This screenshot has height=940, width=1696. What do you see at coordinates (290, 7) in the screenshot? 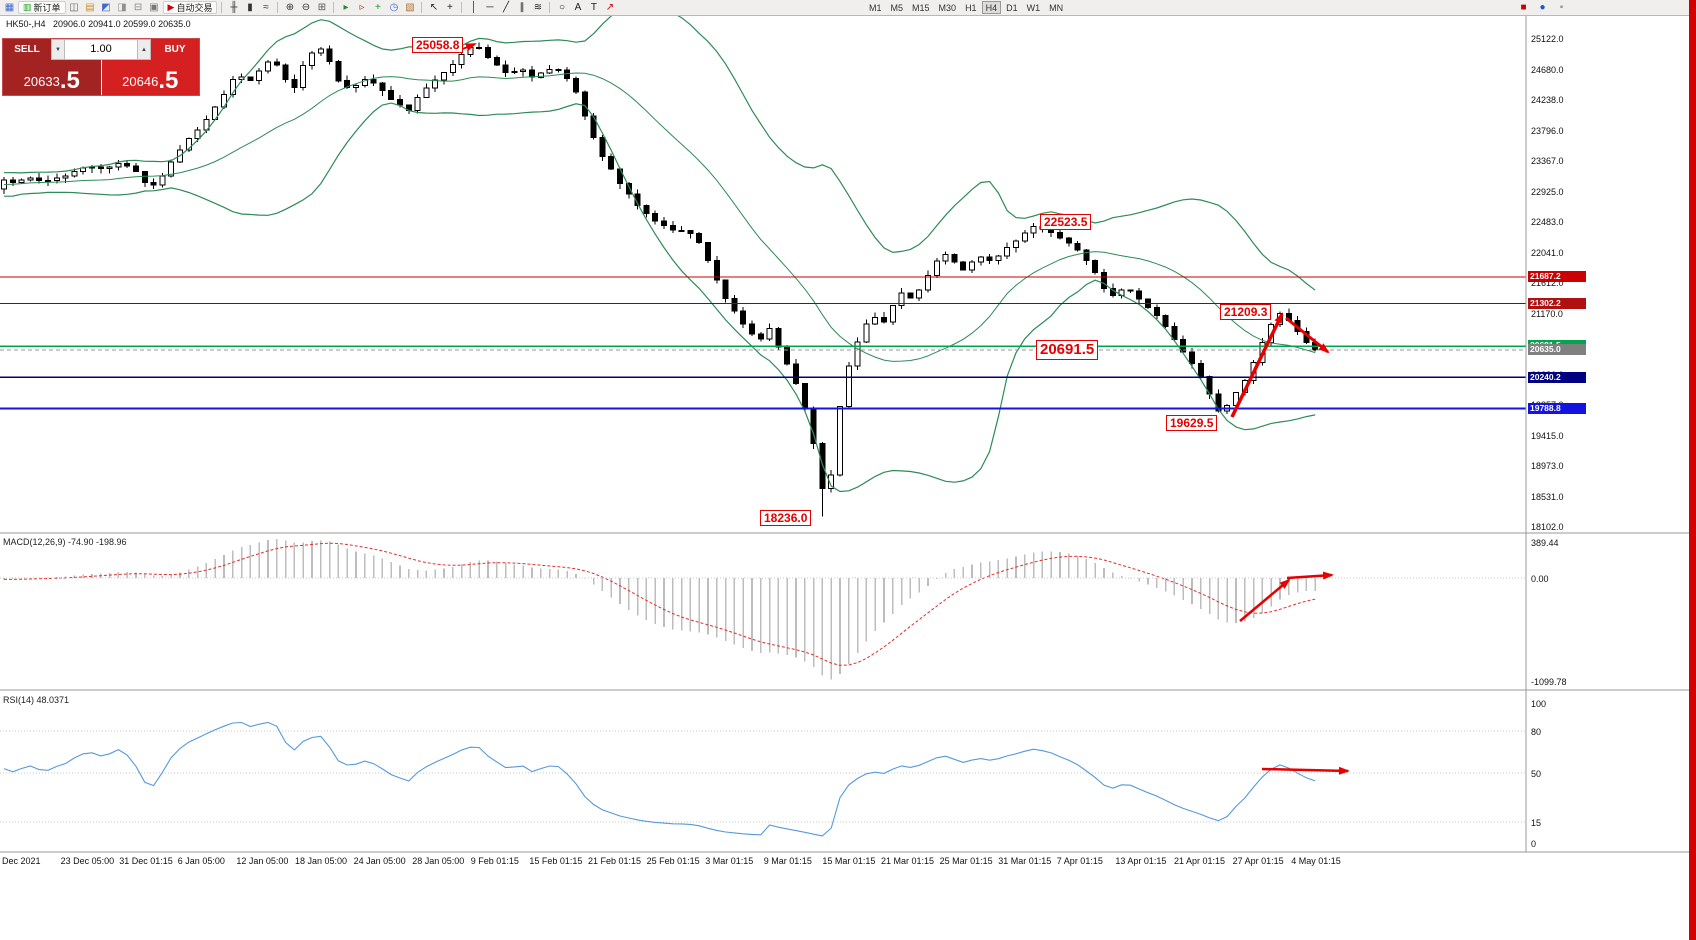
I see `zoom-in-icon: ⊕` at bounding box center [290, 7].